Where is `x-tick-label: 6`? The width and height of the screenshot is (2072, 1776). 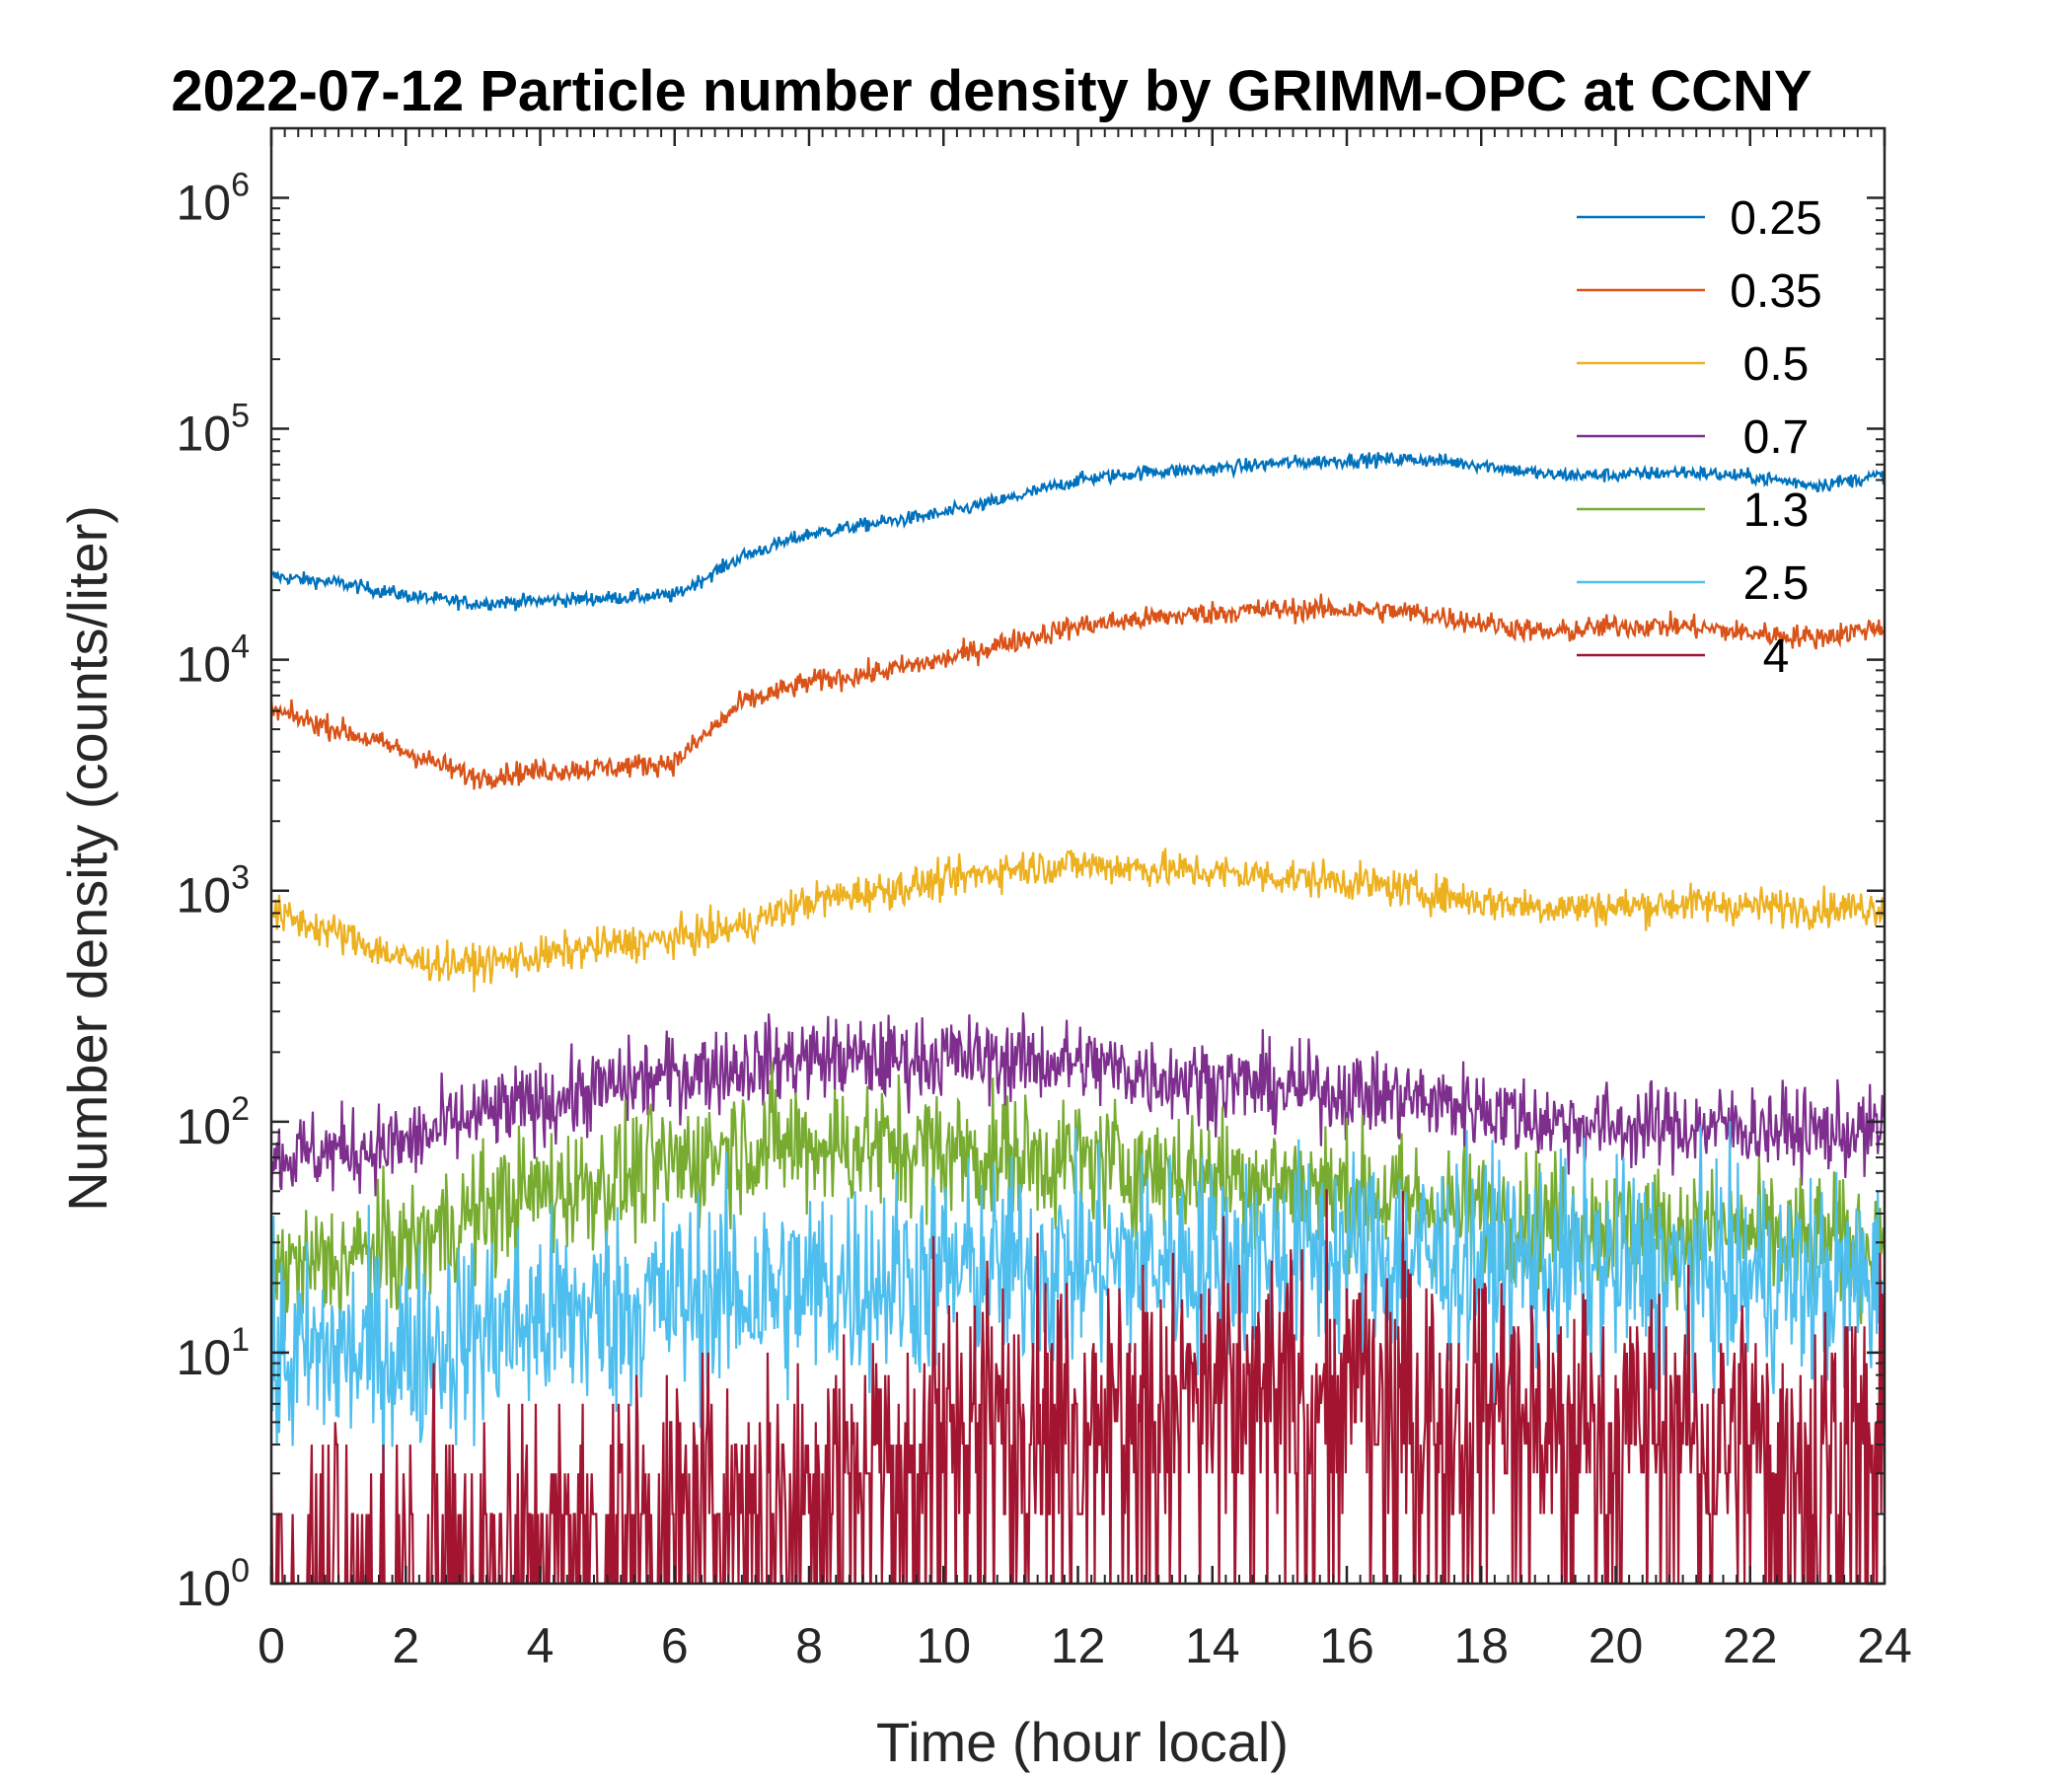
x-tick-label: 6 is located at coordinates (675, 1646).